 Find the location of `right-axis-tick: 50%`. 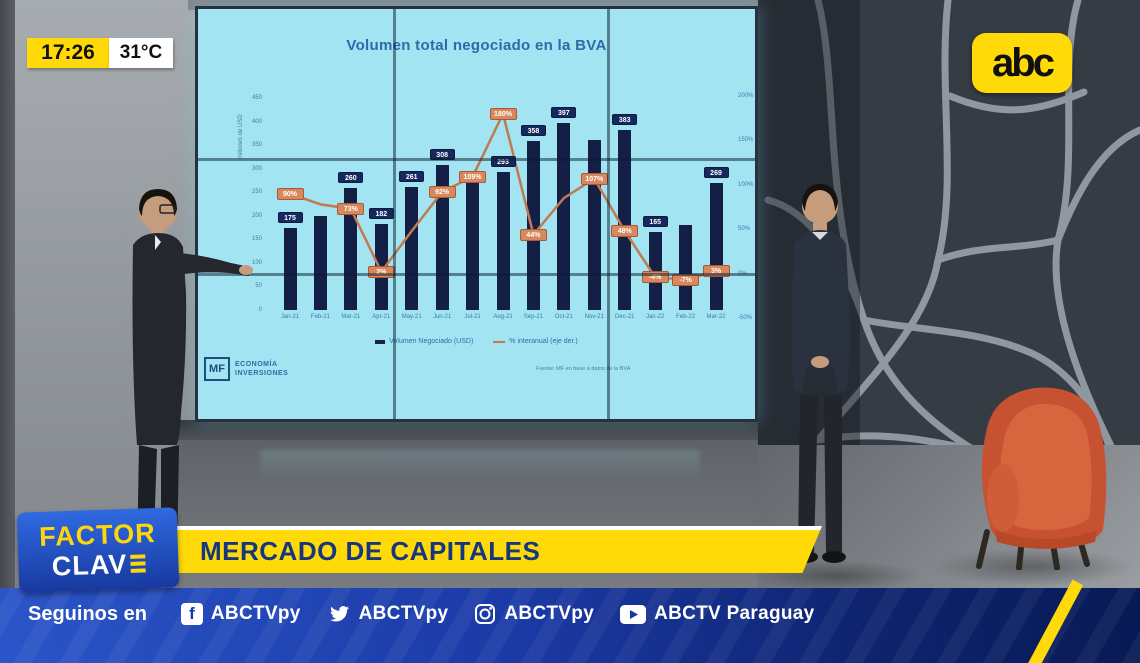

right-axis-tick: 50% is located at coordinates (744, 229).